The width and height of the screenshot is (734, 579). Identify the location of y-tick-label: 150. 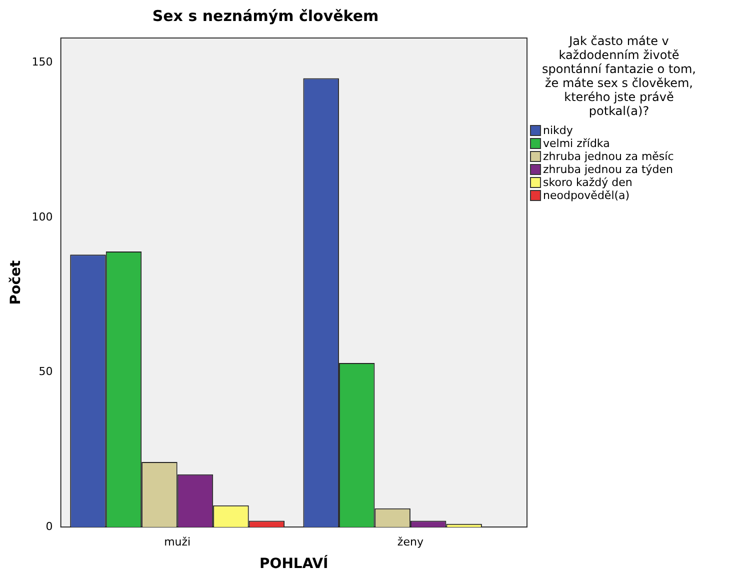
(42, 62).